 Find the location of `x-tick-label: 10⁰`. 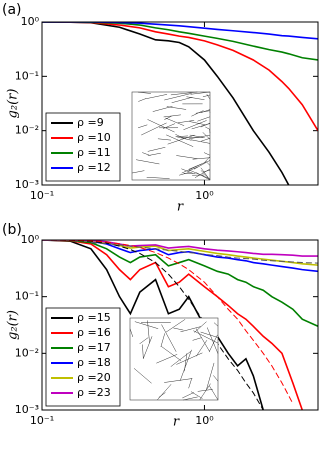

x-tick-label: 10⁰ is located at coordinates (204, 195).